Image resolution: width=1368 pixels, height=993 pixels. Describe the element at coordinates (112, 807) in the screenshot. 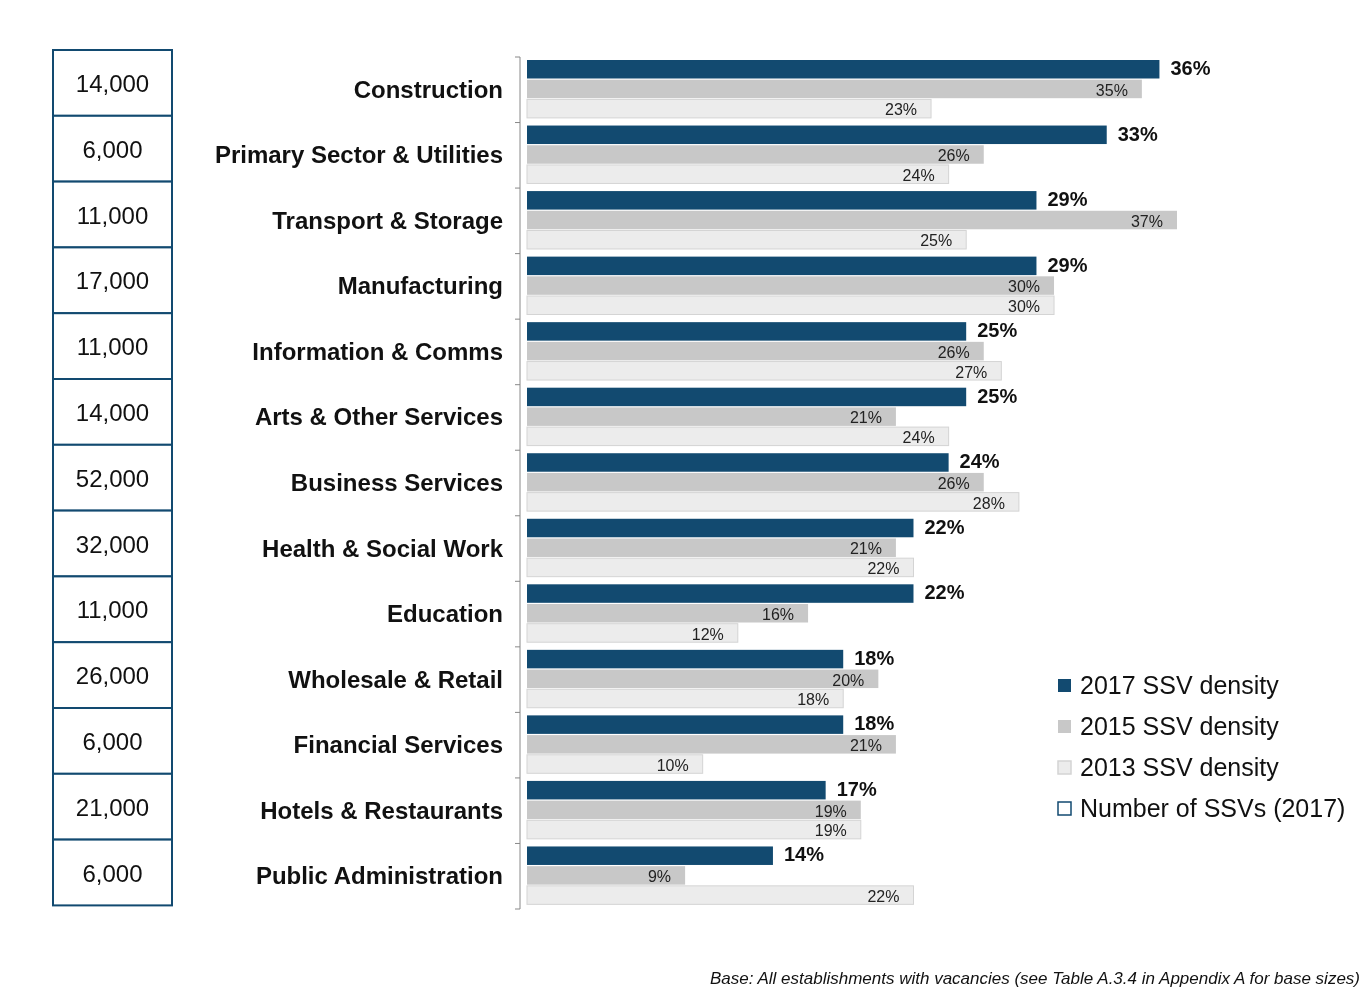

I see `data-label: 21,000` at that location.